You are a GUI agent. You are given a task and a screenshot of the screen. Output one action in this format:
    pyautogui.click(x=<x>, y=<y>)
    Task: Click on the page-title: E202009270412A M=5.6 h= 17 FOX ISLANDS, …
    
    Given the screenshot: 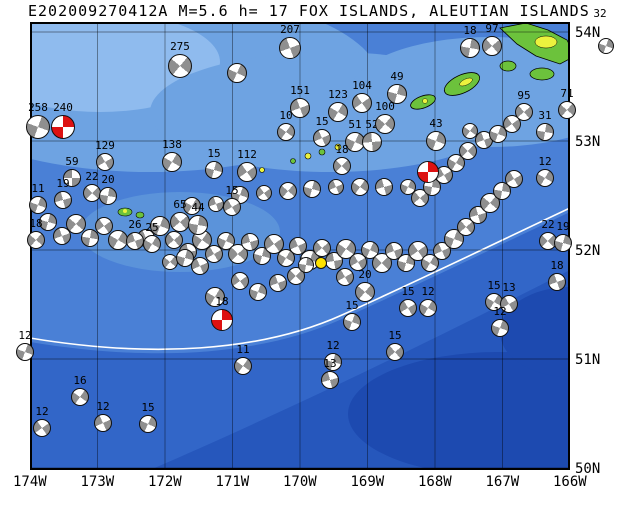 What is the action you would take?
    pyautogui.click(x=309, y=11)
    